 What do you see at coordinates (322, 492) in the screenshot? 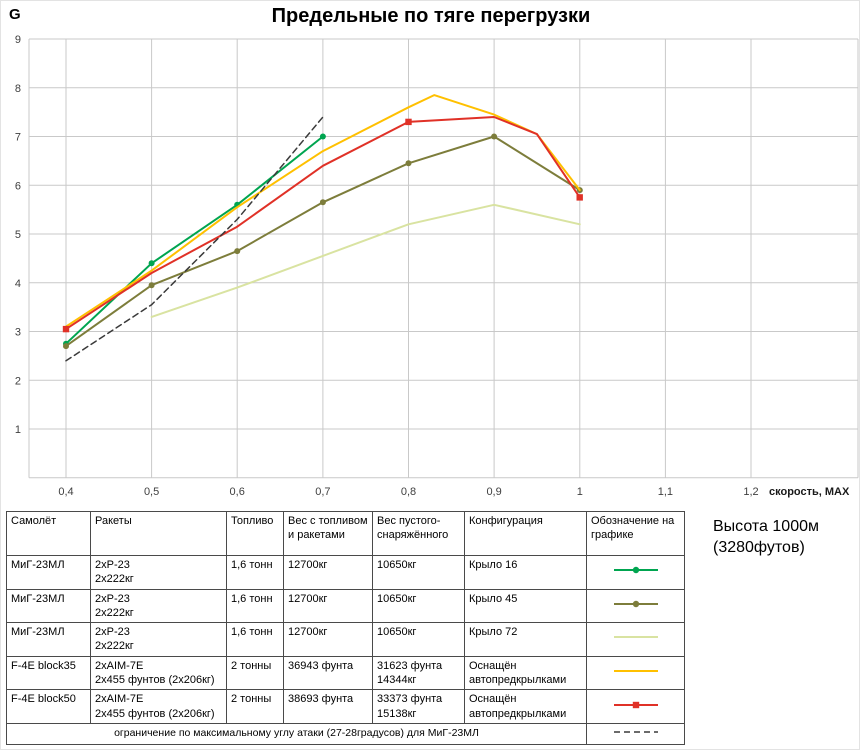
I see `x-tick-label: 0,7` at bounding box center [322, 492].